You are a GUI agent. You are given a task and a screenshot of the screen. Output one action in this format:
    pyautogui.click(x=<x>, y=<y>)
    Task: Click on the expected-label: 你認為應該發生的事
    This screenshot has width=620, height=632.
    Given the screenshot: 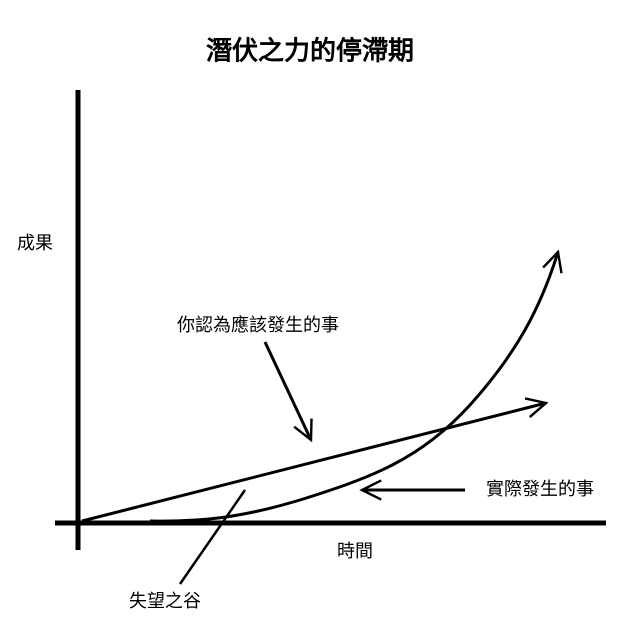 What is the action you would take?
    pyautogui.click(x=258, y=325)
    